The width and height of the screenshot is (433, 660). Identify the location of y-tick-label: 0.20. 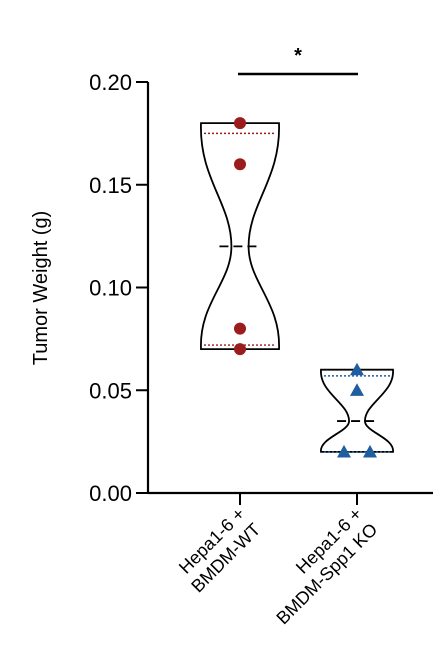
(110, 82).